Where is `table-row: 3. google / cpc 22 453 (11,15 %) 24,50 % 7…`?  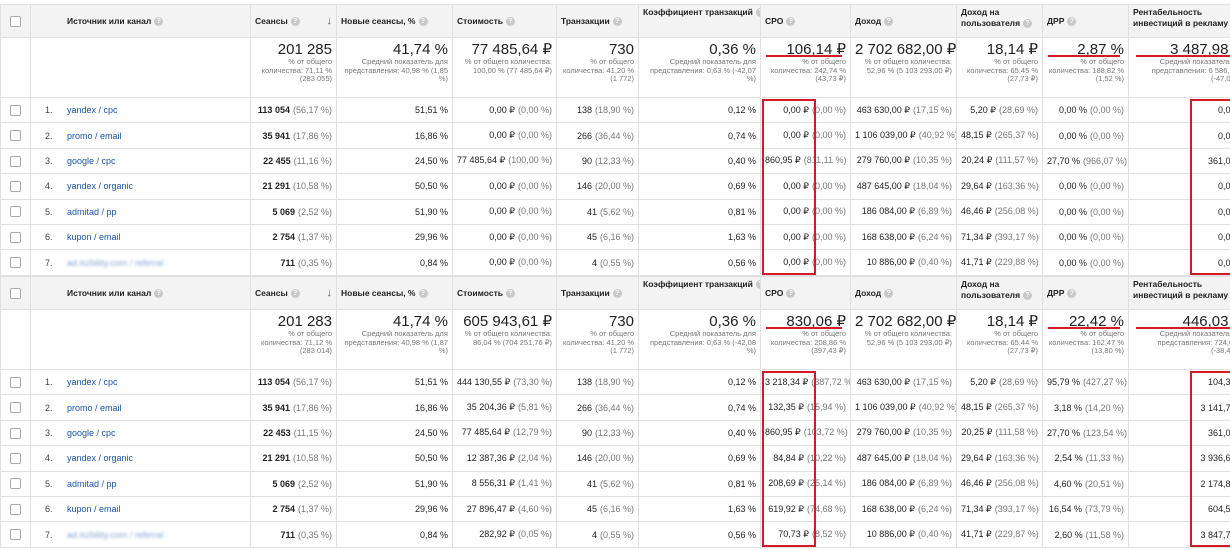
table-row: 3. google / cpc 22 453 (11,15 %) 24,50 % 7… is located at coordinates (615, 433).